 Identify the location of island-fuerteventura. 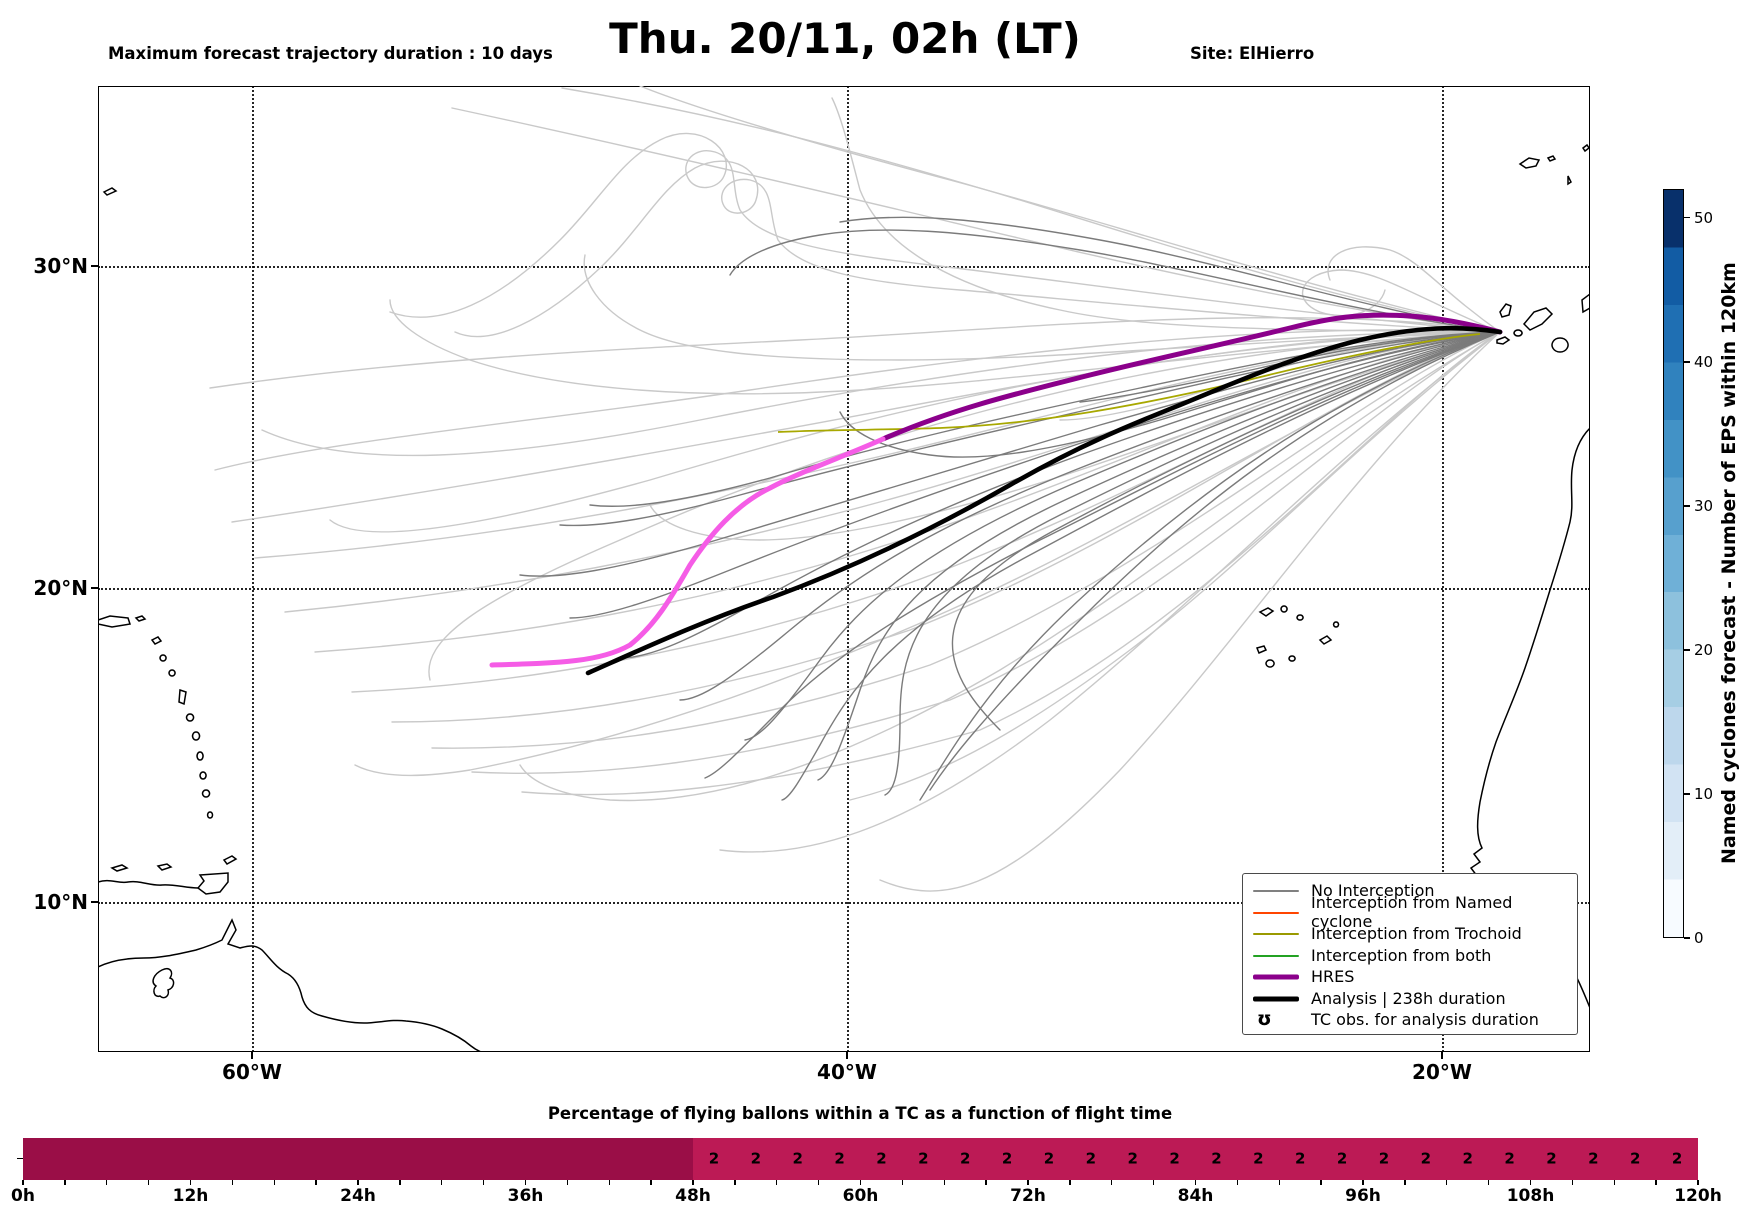
(1585, 303).